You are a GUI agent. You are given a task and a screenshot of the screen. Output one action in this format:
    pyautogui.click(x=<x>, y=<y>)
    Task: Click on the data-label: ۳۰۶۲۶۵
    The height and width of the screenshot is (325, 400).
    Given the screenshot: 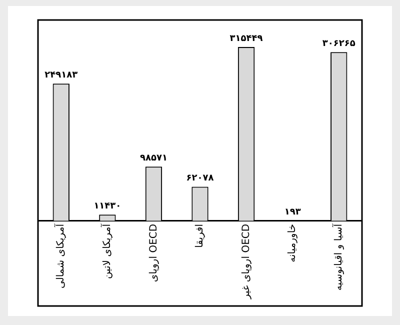 What is the action you would take?
    pyautogui.click(x=339, y=43)
    